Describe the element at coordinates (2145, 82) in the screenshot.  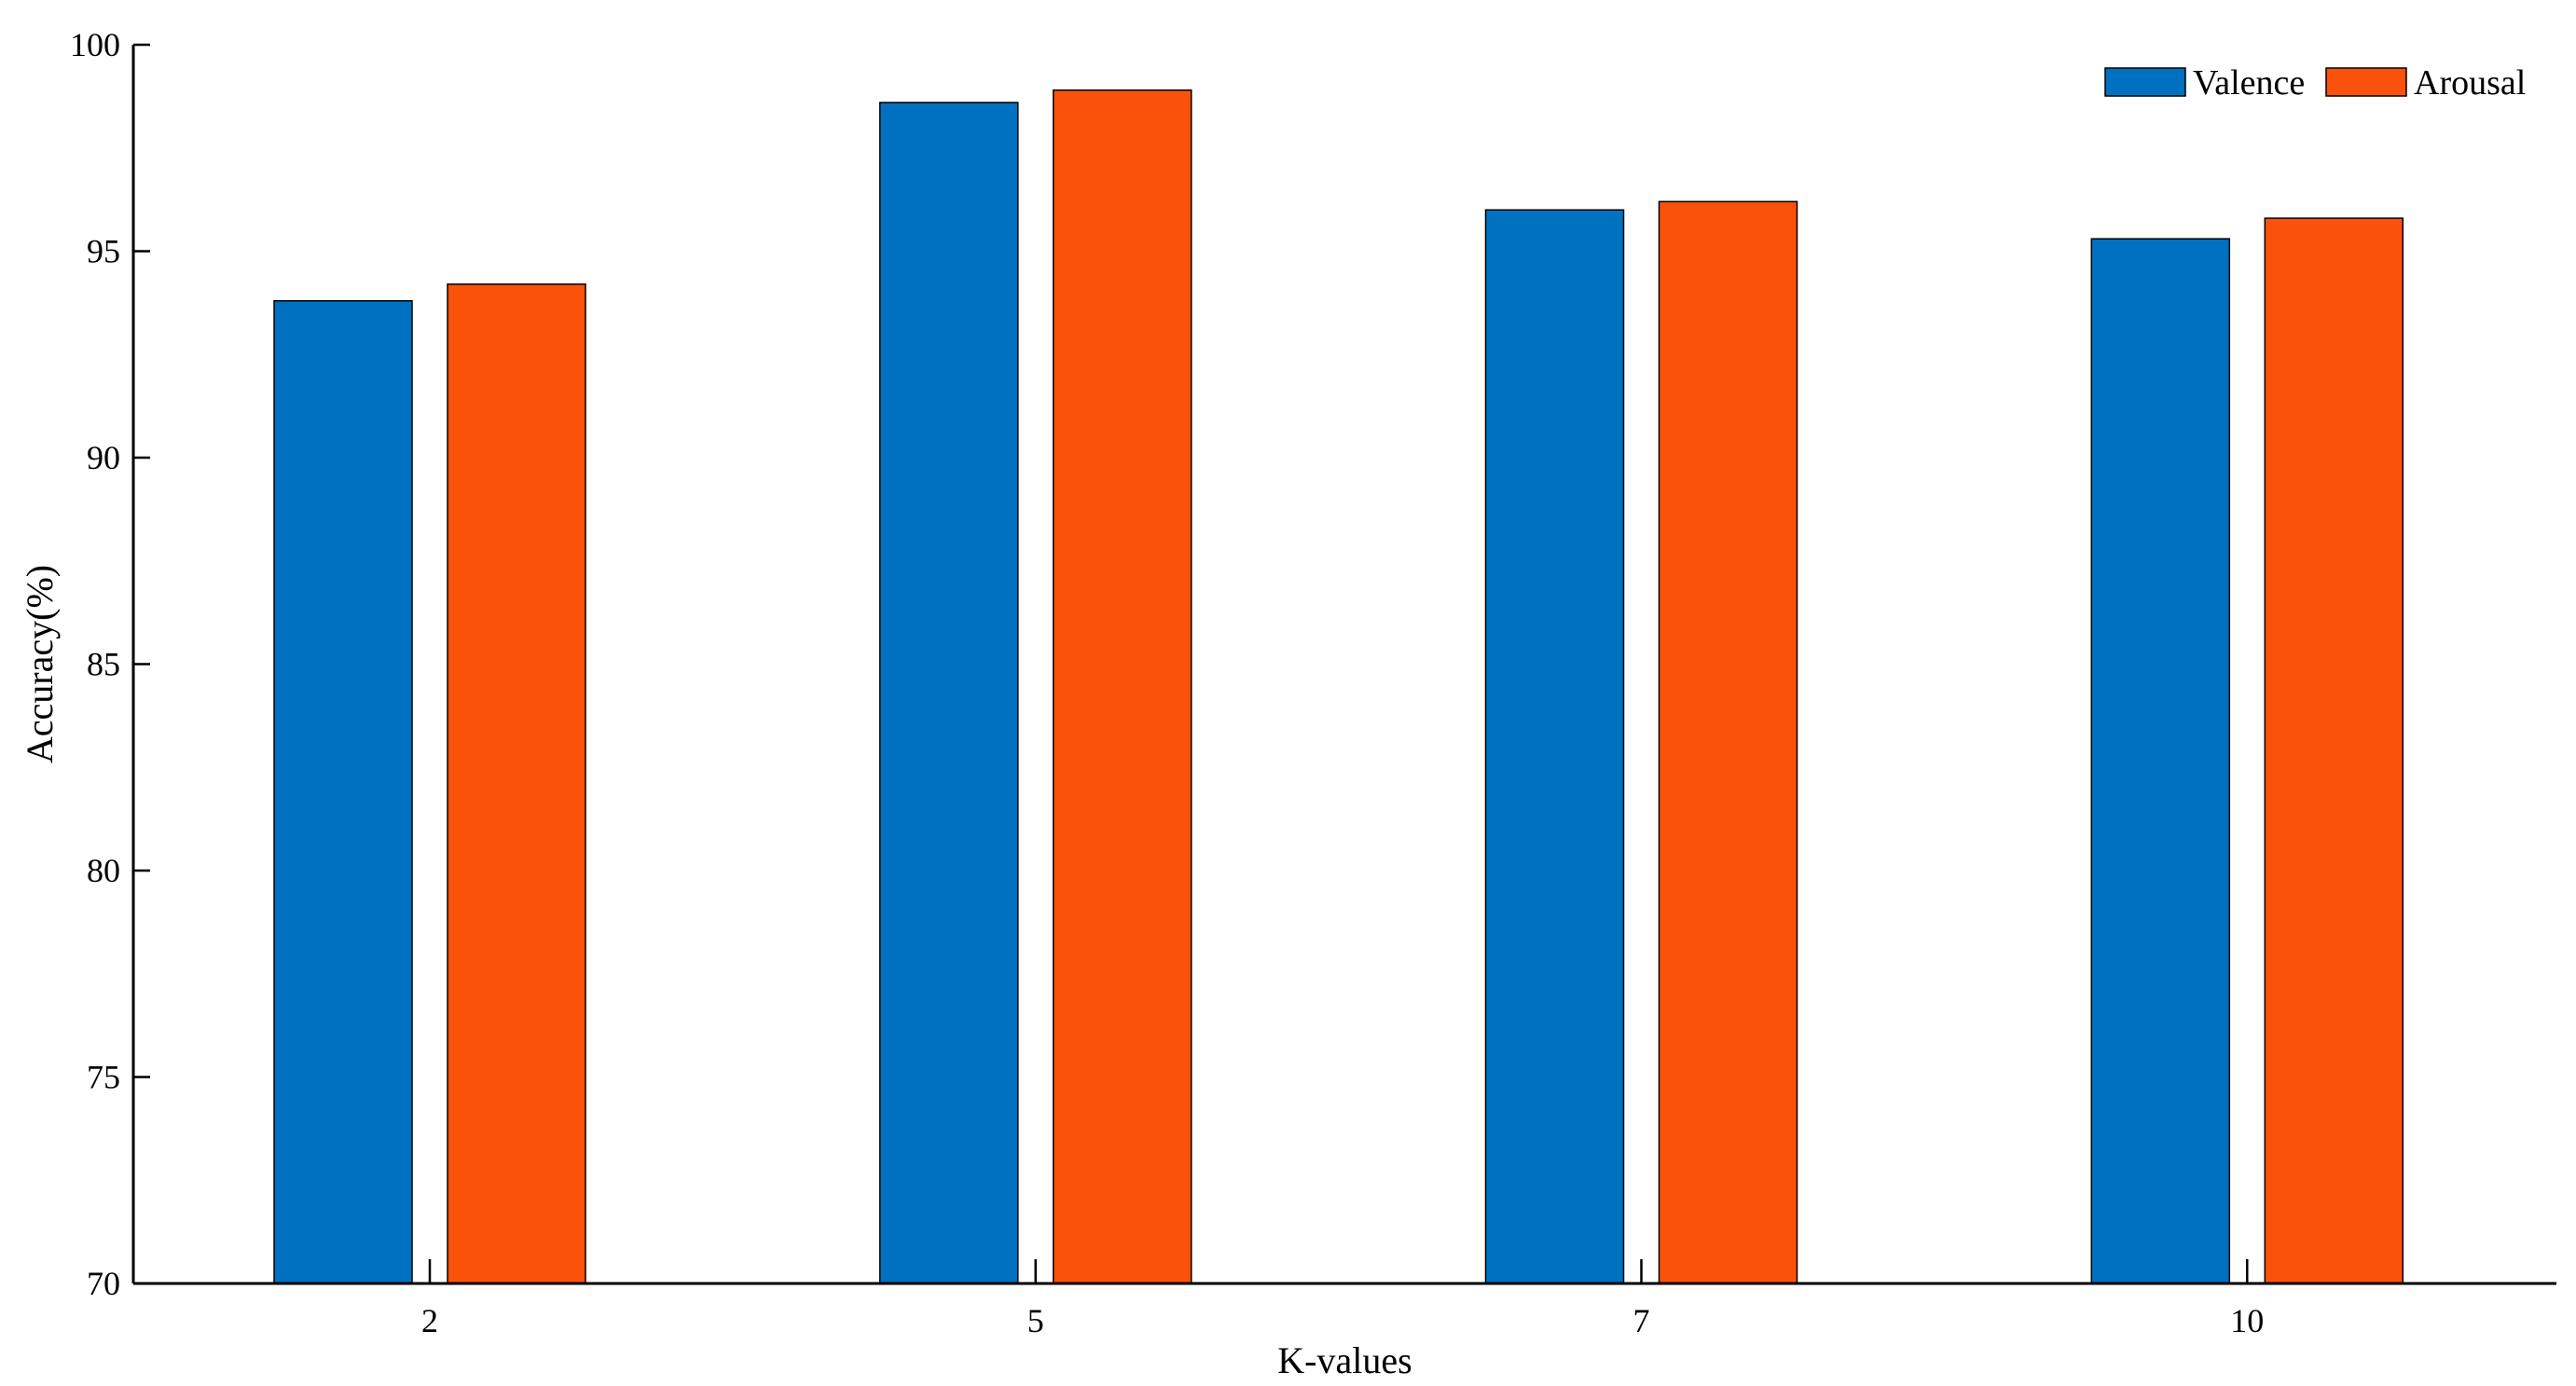
I see `legend-swatch-valence` at that location.